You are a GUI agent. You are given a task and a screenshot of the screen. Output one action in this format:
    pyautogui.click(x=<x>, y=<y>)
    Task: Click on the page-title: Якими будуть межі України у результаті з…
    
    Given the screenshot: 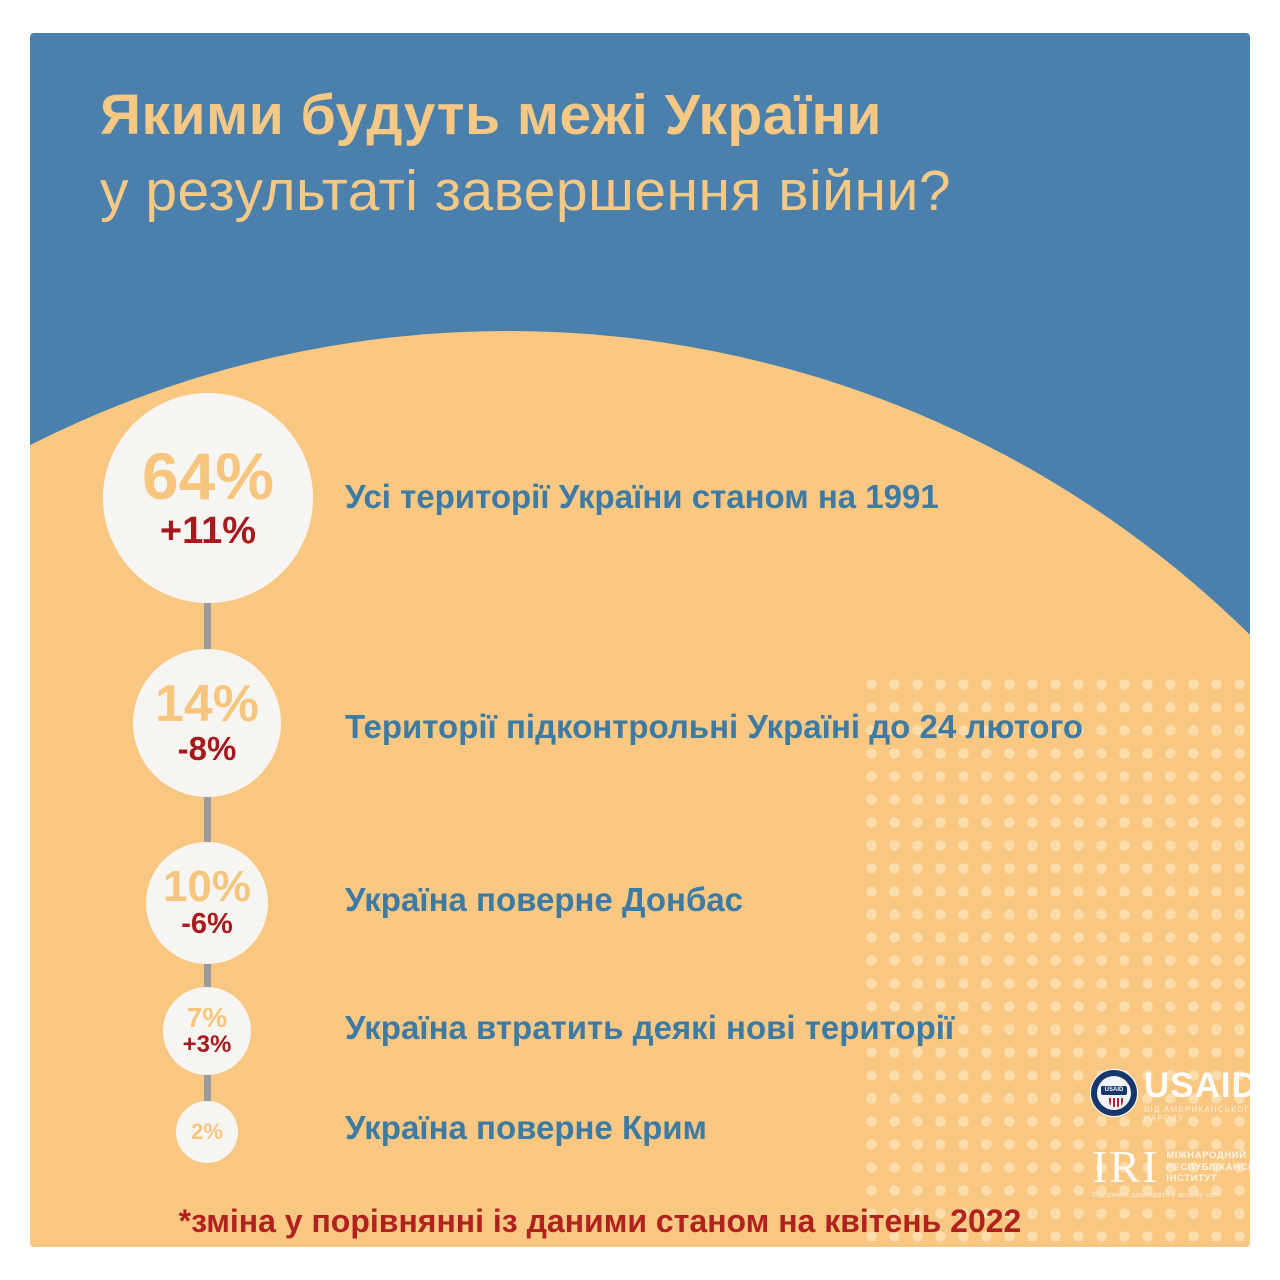 What is the action you would take?
    pyautogui.click(x=525, y=153)
    